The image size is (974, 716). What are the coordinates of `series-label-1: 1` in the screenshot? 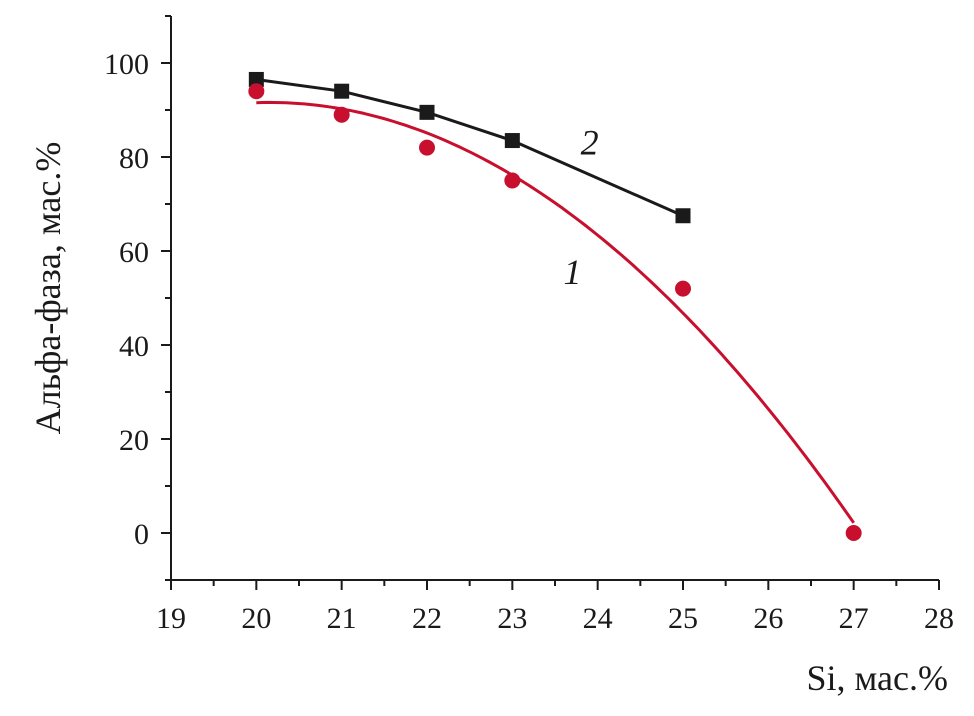 It's located at (573, 272).